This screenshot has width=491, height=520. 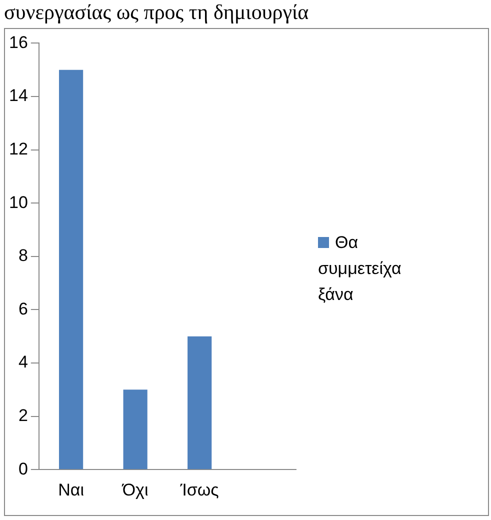 I want to click on y-tick-label: 2, so click(x=23, y=415).